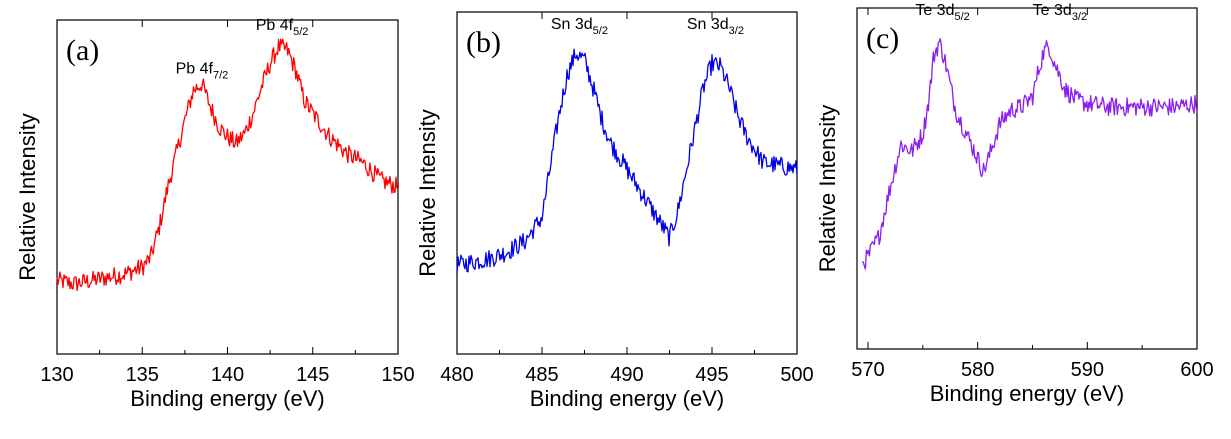 The height and width of the screenshot is (439, 1231). Describe the element at coordinates (882, 38) in the screenshot. I see `panel-label: (c)` at that location.